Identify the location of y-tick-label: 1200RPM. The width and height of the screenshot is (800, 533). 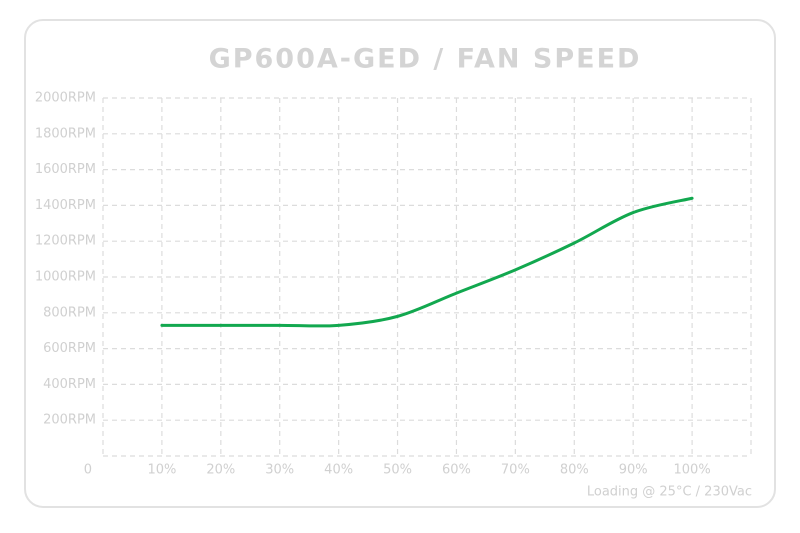
(65, 241).